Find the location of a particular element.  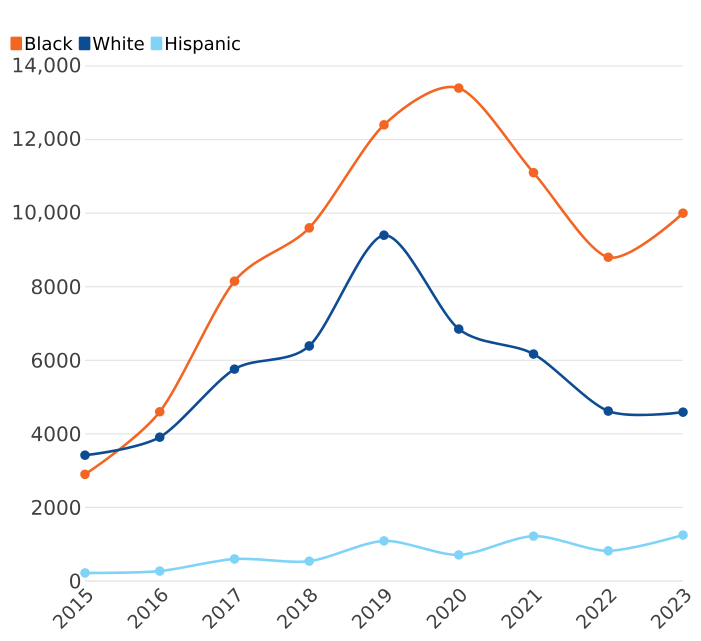

legend-label: Hispanic is located at coordinates (203, 45).